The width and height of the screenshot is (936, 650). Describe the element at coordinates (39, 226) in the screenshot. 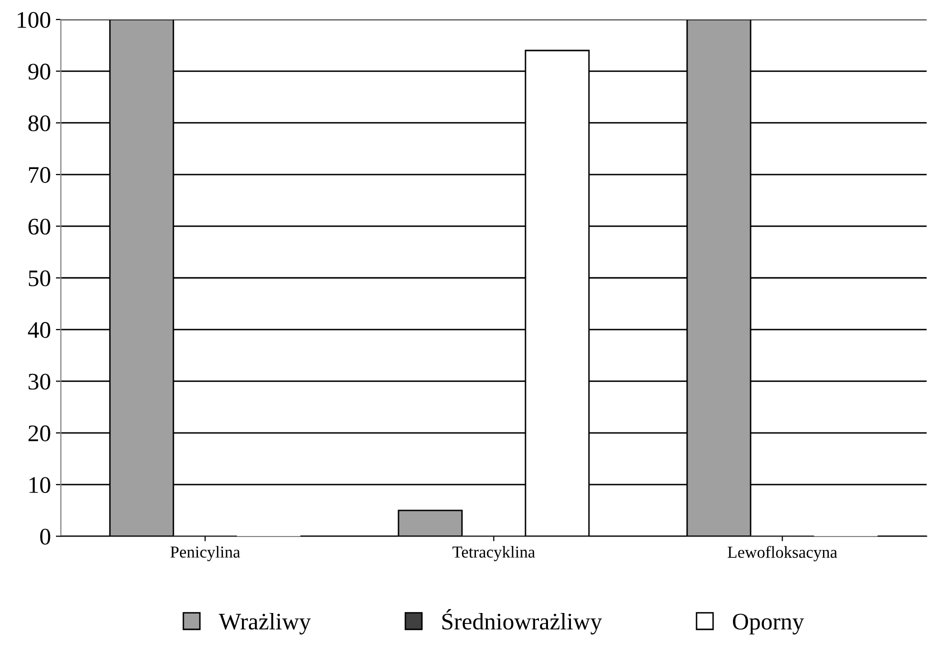

I see `y-tick-label: 60` at that location.